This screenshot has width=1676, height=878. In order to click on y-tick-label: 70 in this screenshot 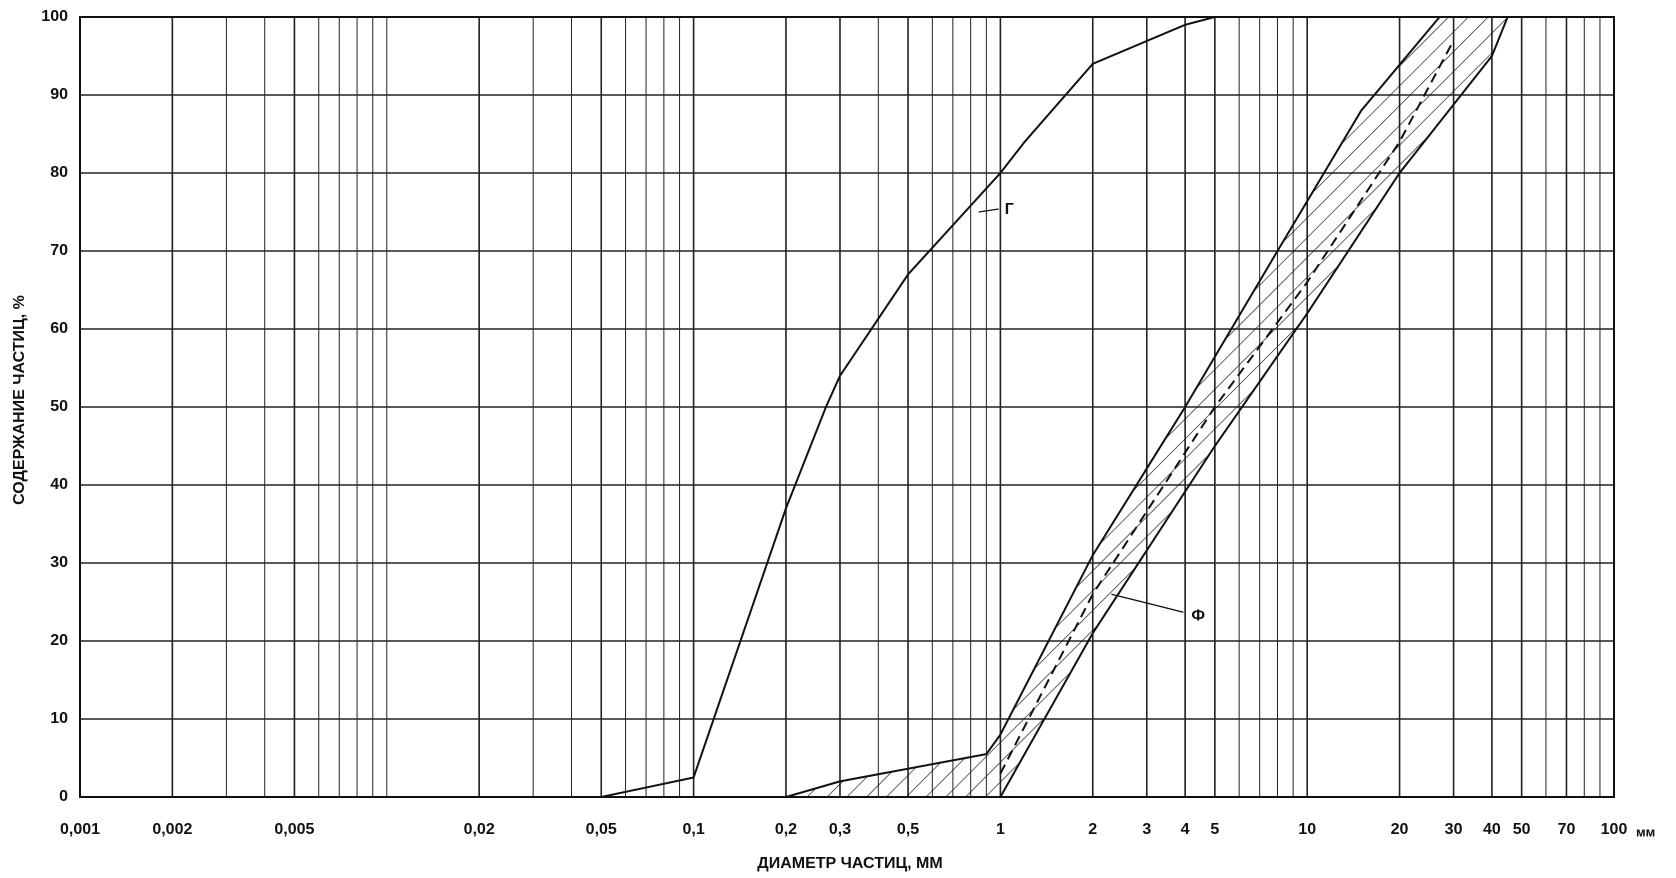, I will do `click(59, 250)`.